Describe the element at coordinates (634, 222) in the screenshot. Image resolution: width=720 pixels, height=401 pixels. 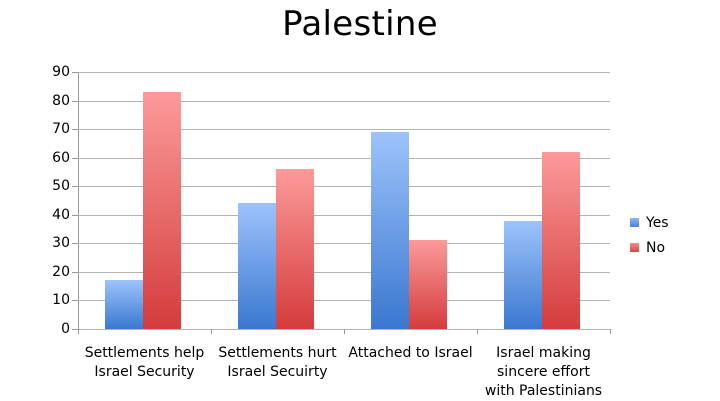
I see `legend-swatch-yes` at that location.